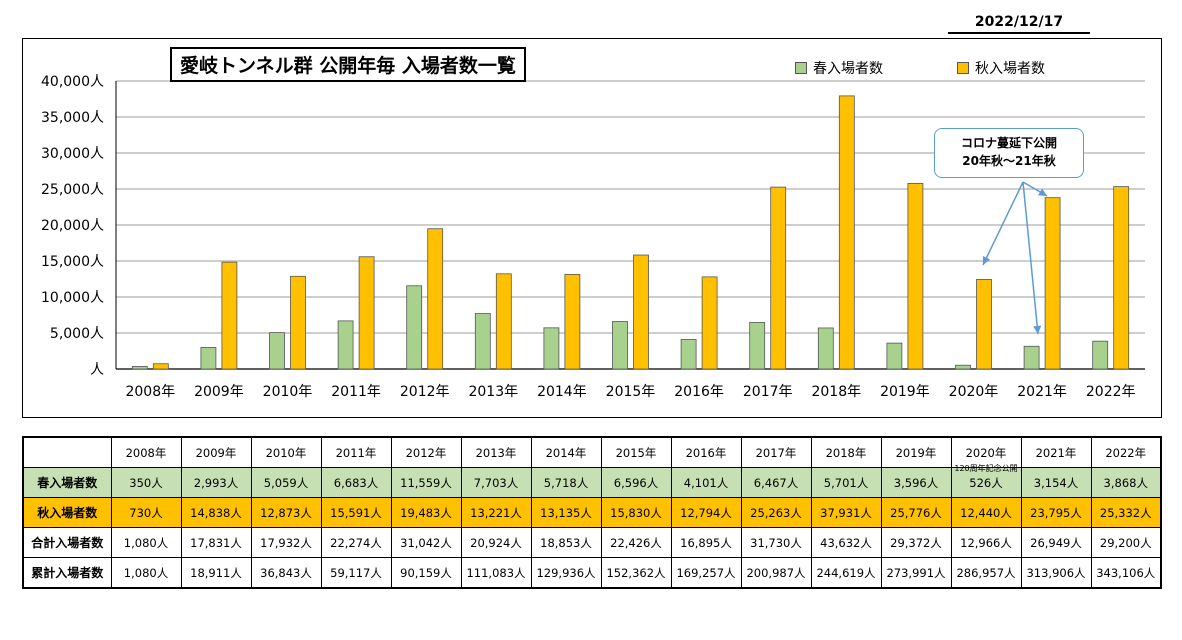  Describe the element at coordinates (706, 452) in the screenshot. I see `table-header: 2016年` at that location.